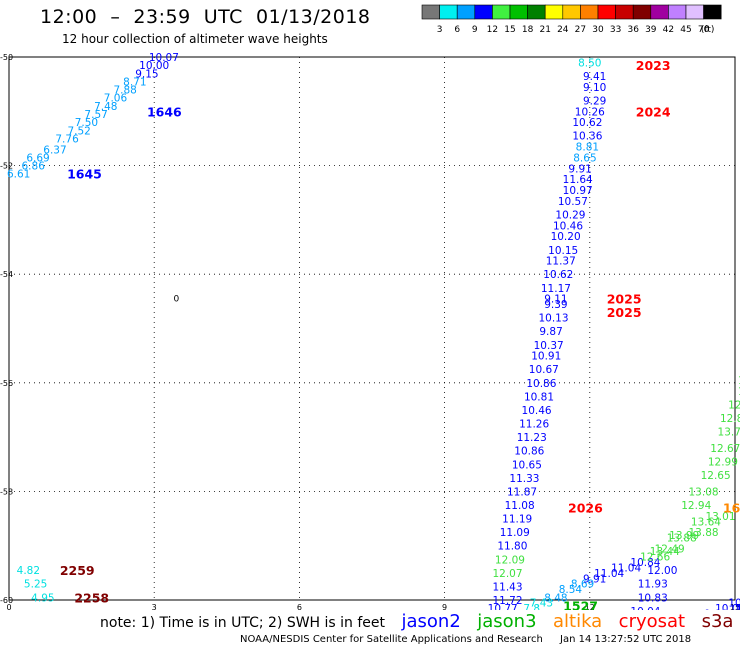 This screenshot has height=650, width=740. Describe the element at coordinates (164, 58) in the screenshot. I see `swh-value: 10.07` at that location.